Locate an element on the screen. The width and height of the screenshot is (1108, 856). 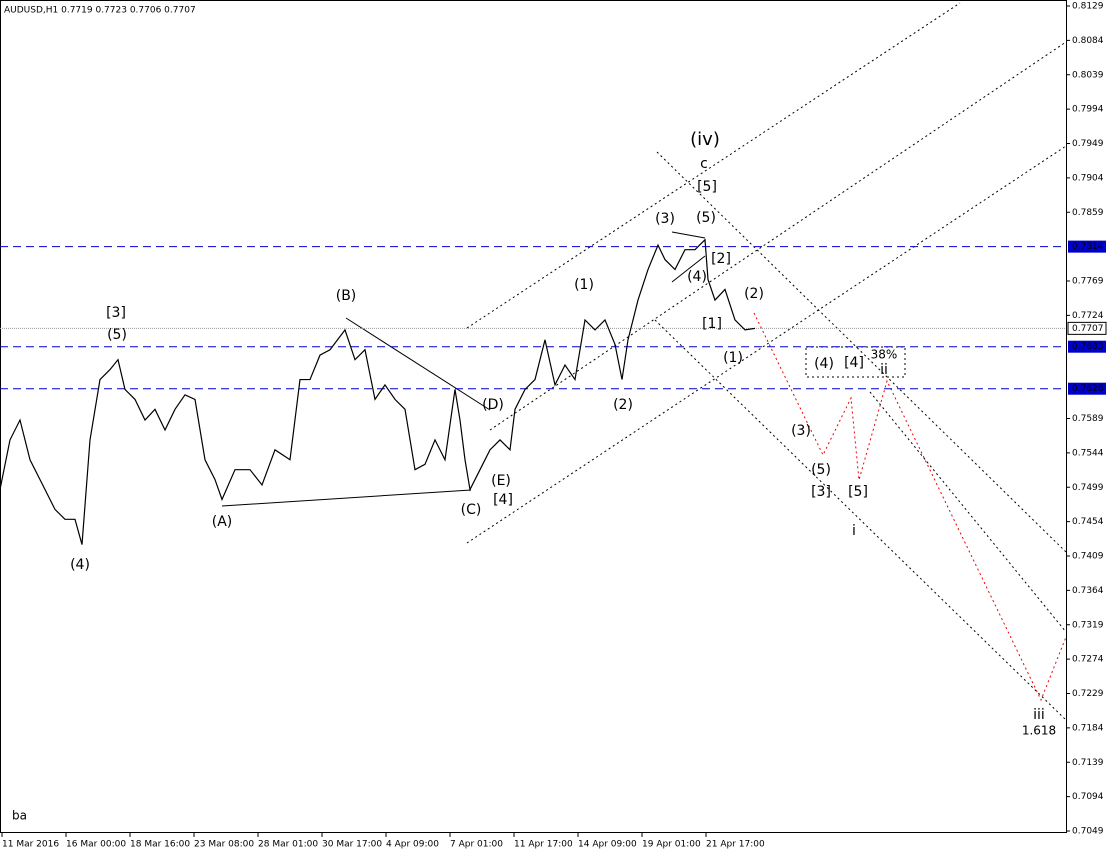
y-tick-label: 0.7994 is located at coordinates (1088, 110).